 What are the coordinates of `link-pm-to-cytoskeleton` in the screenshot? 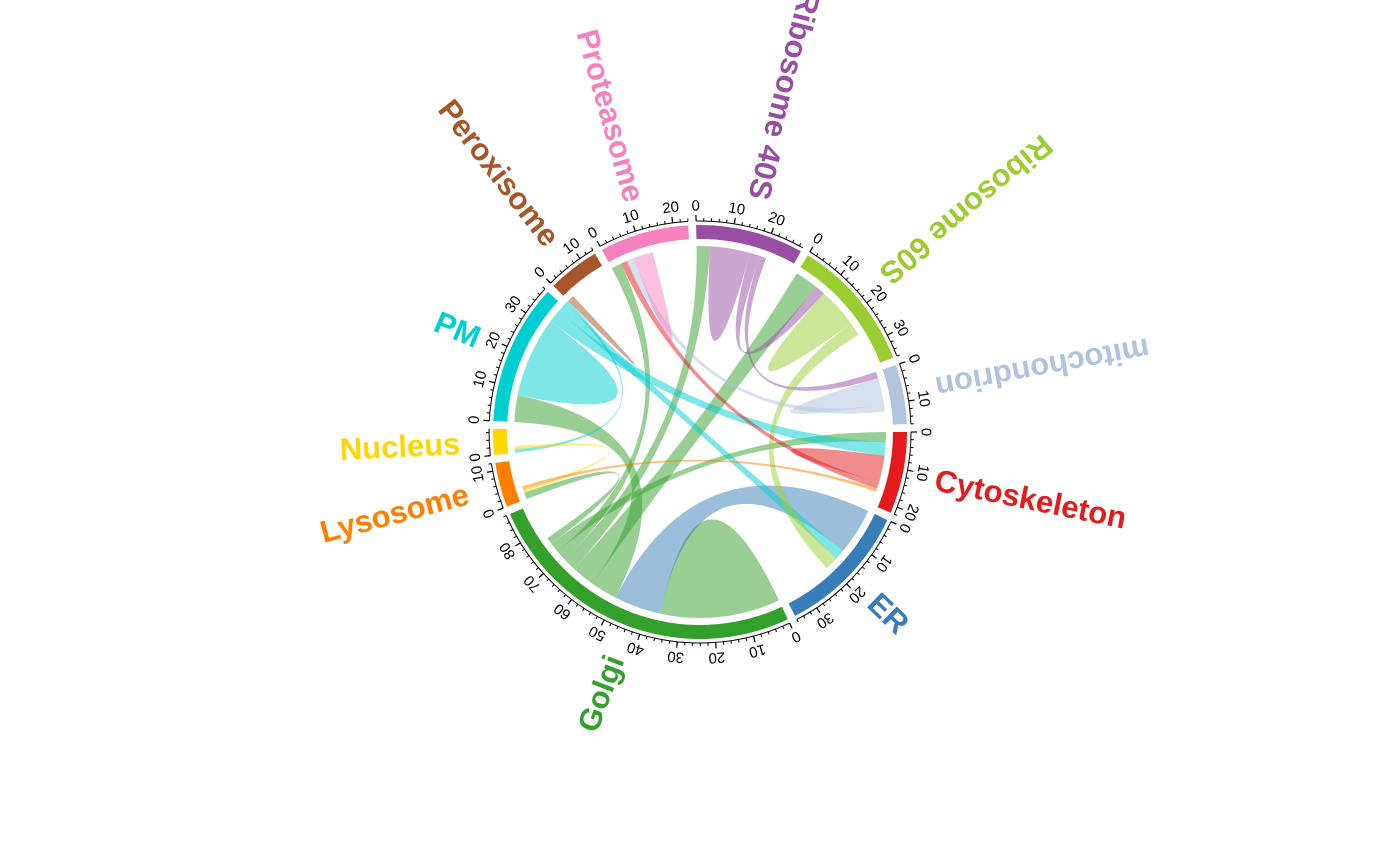 It's located at (718, 383).